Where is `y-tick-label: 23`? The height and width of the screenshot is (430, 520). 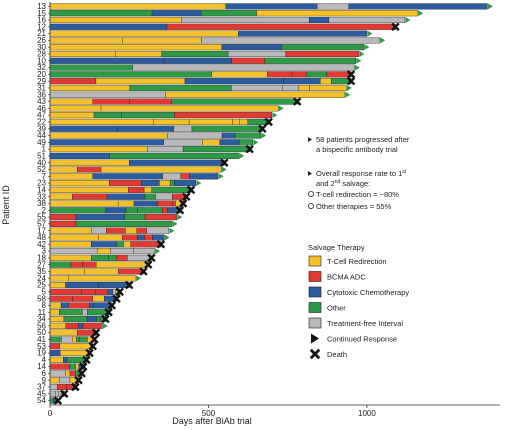 y-tick-label: 23 is located at coordinates (41, 183).